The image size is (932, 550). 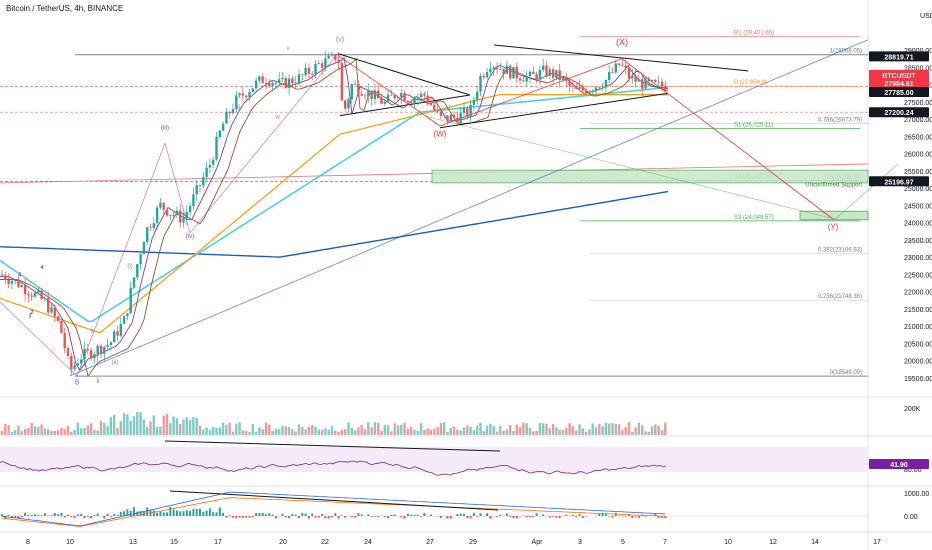 What do you see at coordinates (898, 182) in the screenshot?
I see `price-tag-label: 25196.97` at bounding box center [898, 182].